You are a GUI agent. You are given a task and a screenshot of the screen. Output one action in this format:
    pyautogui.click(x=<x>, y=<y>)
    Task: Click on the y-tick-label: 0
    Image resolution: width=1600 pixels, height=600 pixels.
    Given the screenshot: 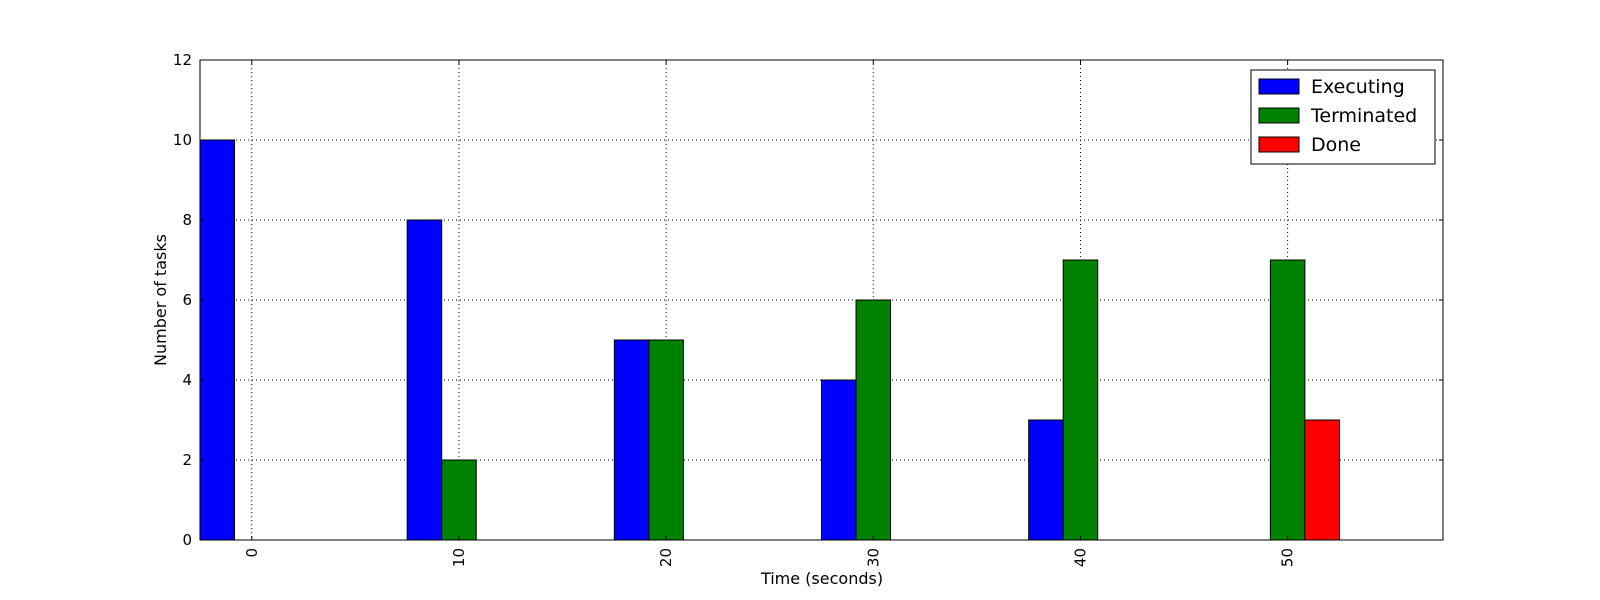 What is the action you would take?
    pyautogui.click(x=187, y=540)
    